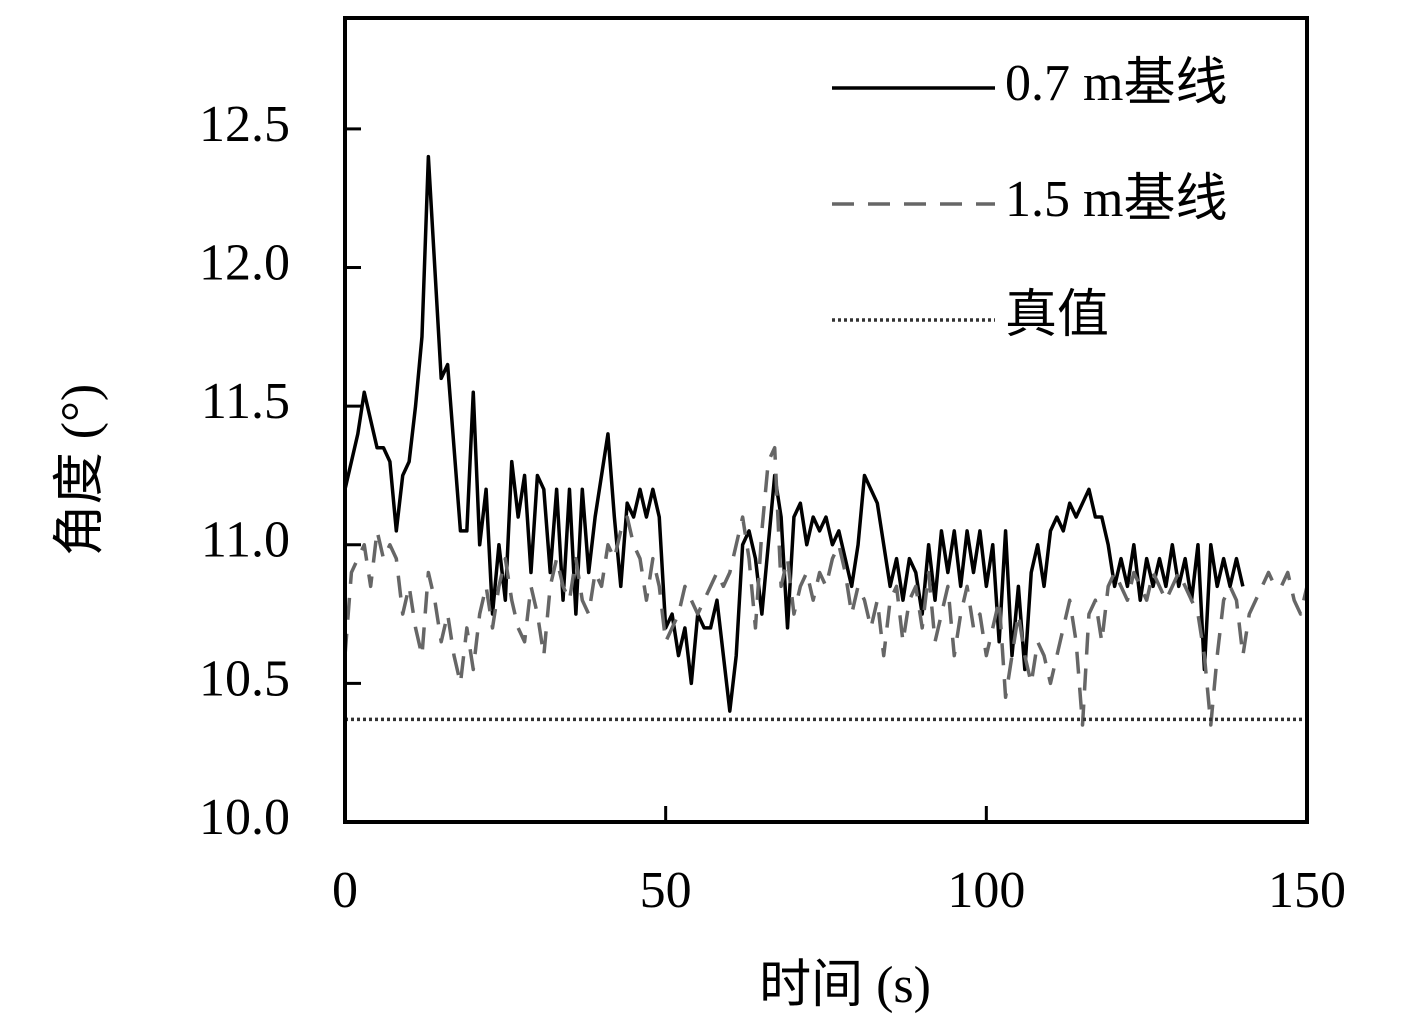 The height and width of the screenshot is (1035, 1417). I want to click on y-tick-label: 12.0, so click(244, 262).